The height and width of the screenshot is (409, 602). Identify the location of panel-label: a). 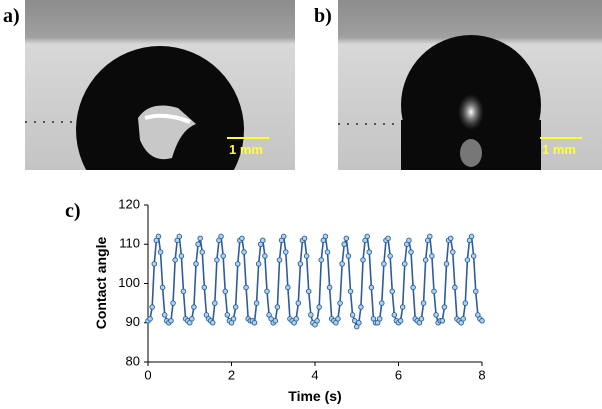
(11, 16).